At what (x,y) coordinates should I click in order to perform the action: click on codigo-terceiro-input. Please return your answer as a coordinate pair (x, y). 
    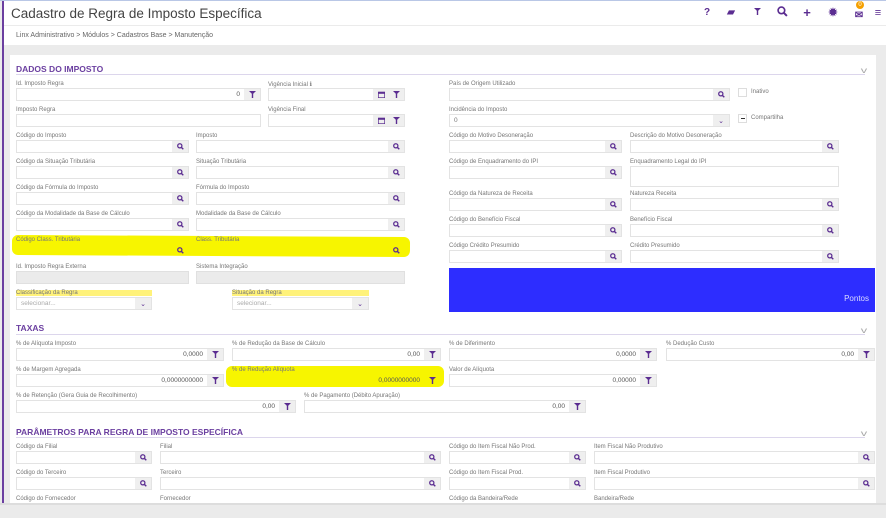
    Looking at the image, I should click on (84, 483).